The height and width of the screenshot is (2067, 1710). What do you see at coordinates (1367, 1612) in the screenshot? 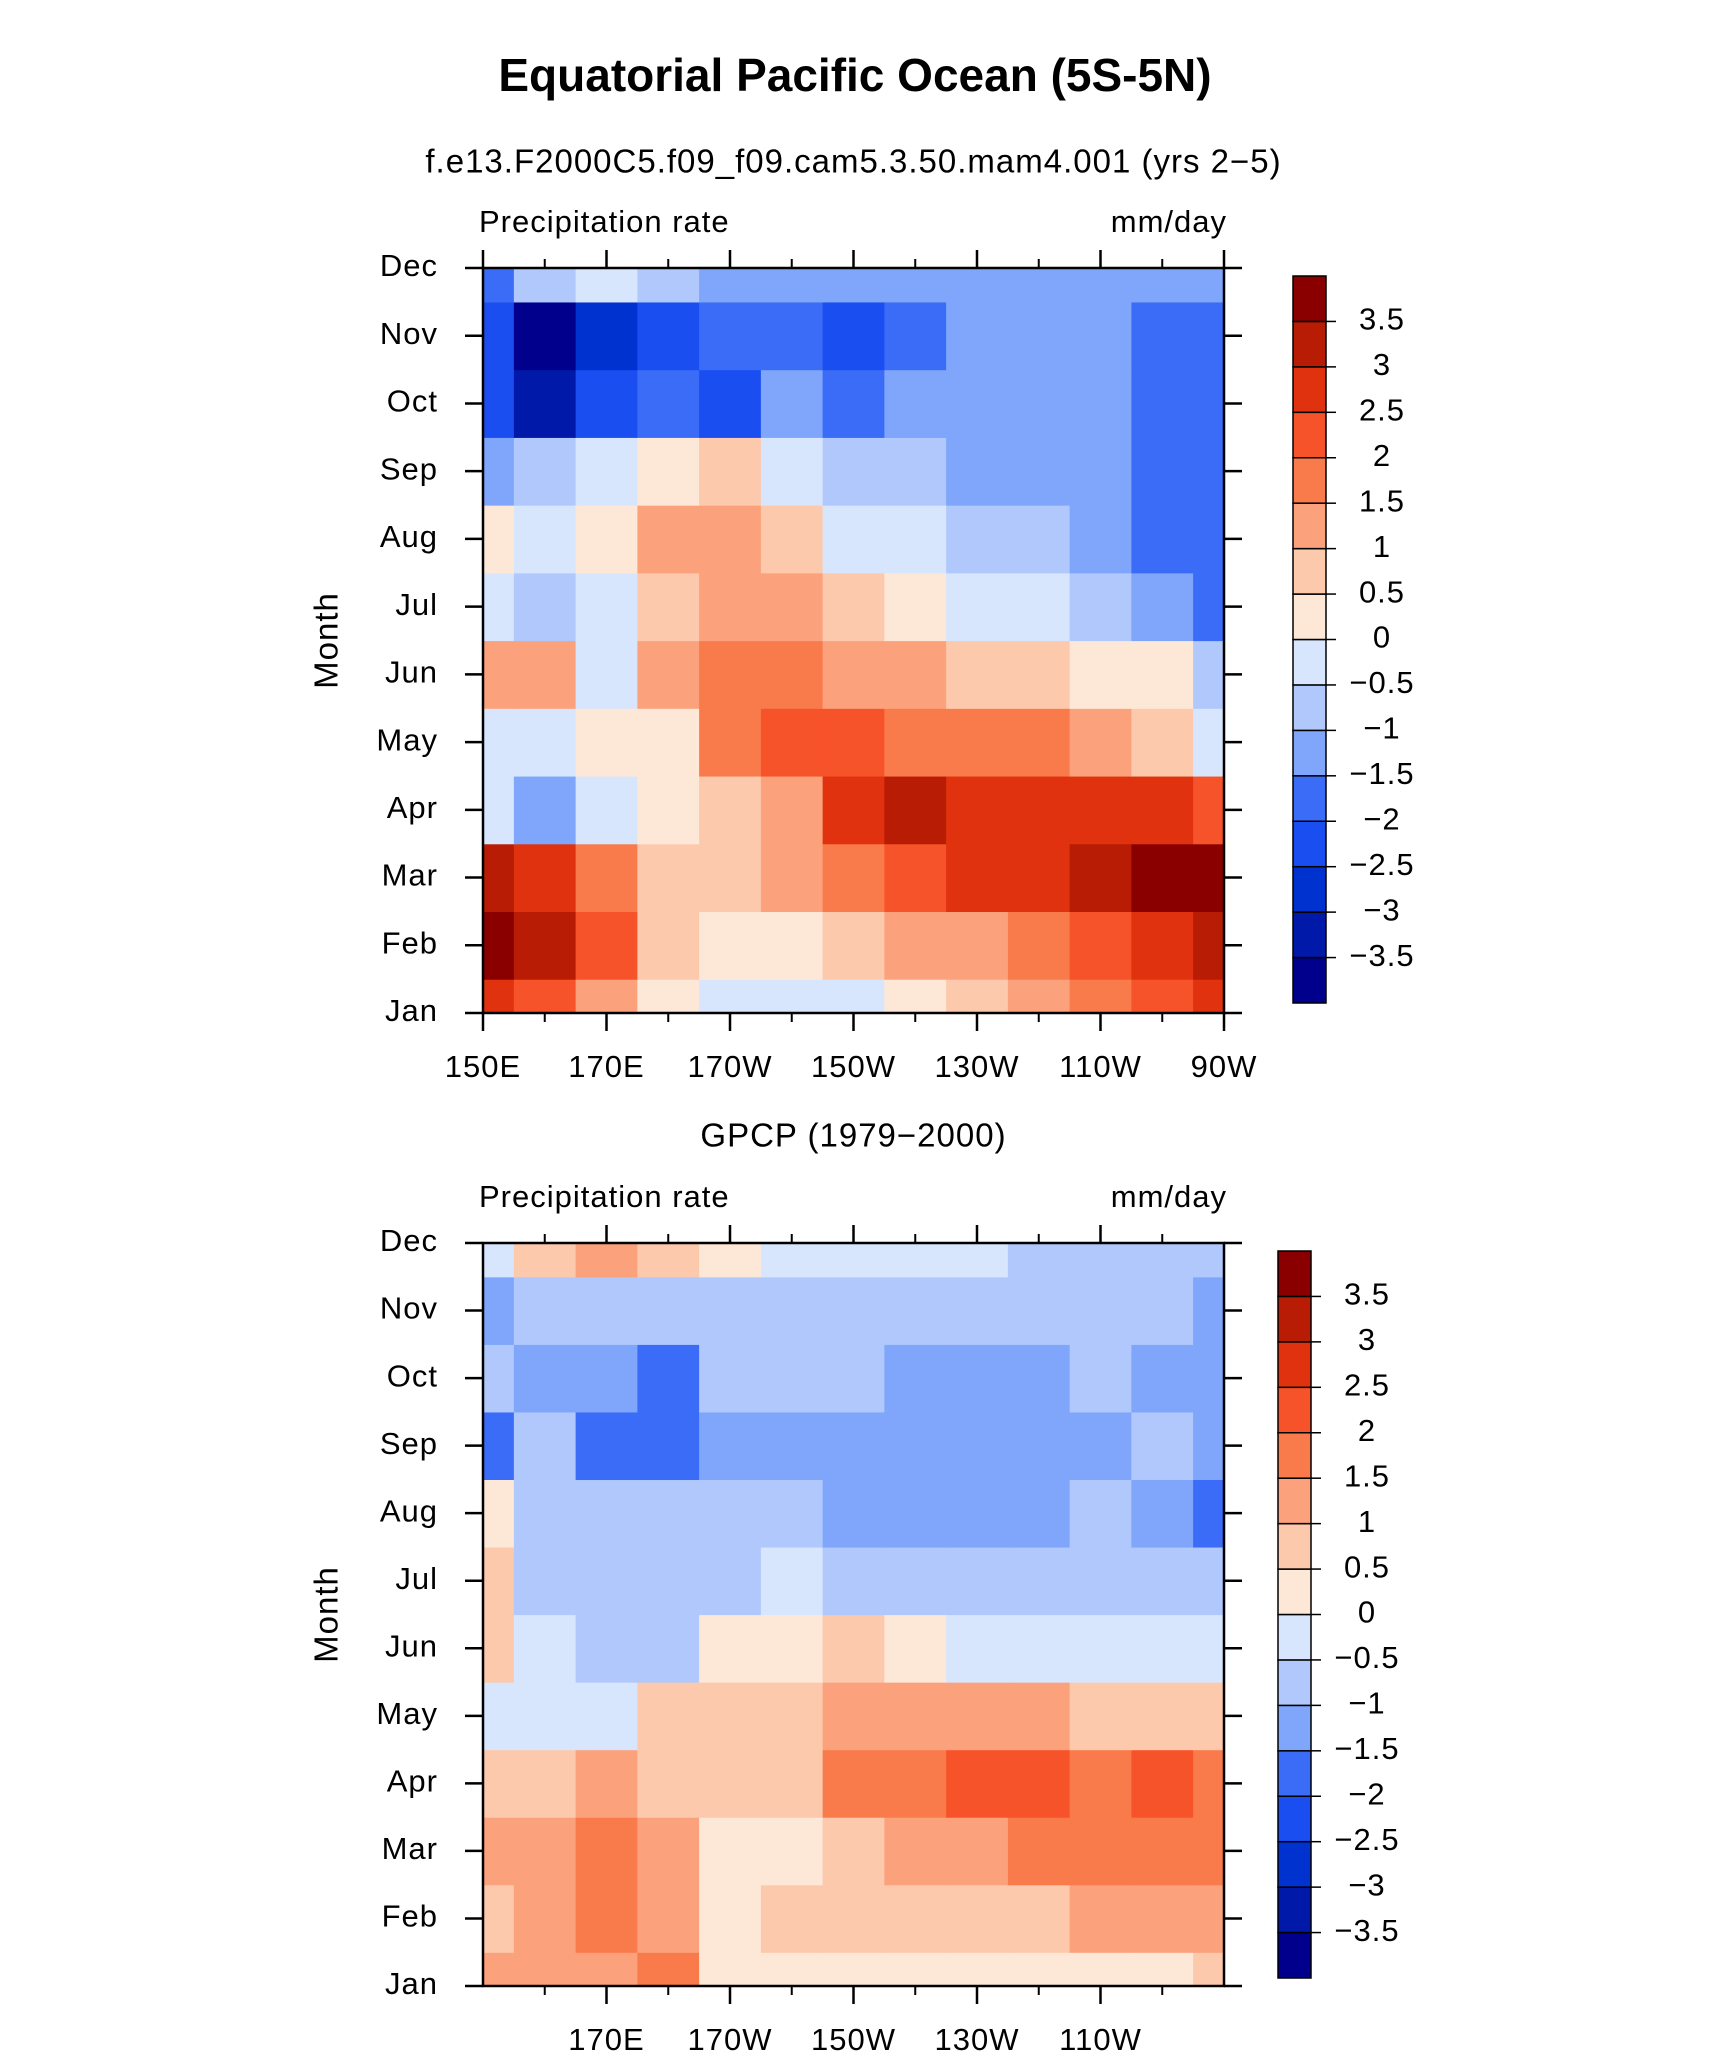
I see `colorbar-label: 0` at bounding box center [1367, 1612].